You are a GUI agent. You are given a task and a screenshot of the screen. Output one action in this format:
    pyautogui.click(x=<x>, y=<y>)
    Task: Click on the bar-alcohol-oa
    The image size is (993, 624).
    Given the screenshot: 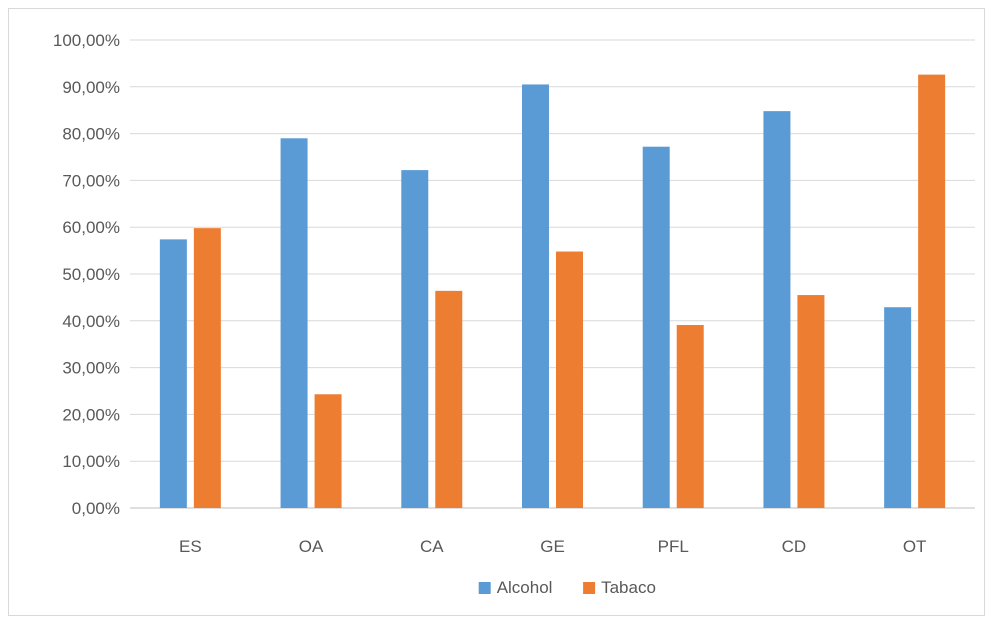 What is the action you would take?
    pyautogui.click(x=294, y=323)
    